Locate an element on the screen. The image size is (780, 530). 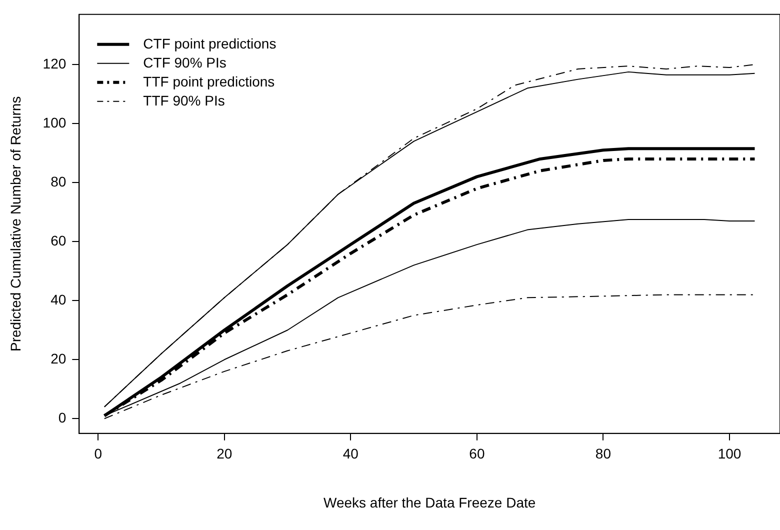
x-tick-label: 100 is located at coordinates (730, 454).